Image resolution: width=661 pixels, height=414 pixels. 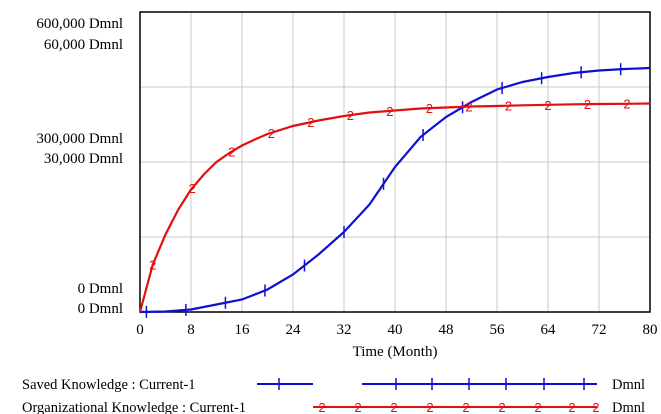 I want to click on legend-label: Saved Knowledge : Current-1, so click(x=109, y=385).